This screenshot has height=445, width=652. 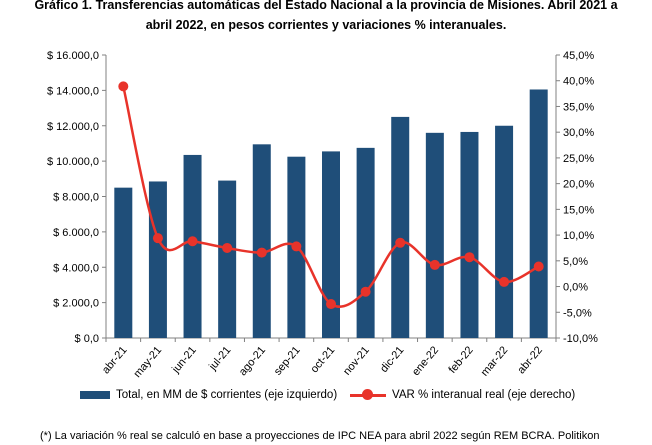 What do you see at coordinates (578, 56) in the screenshot?
I see `y-right-tick-label: 45,0%` at bounding box center [578, 56].